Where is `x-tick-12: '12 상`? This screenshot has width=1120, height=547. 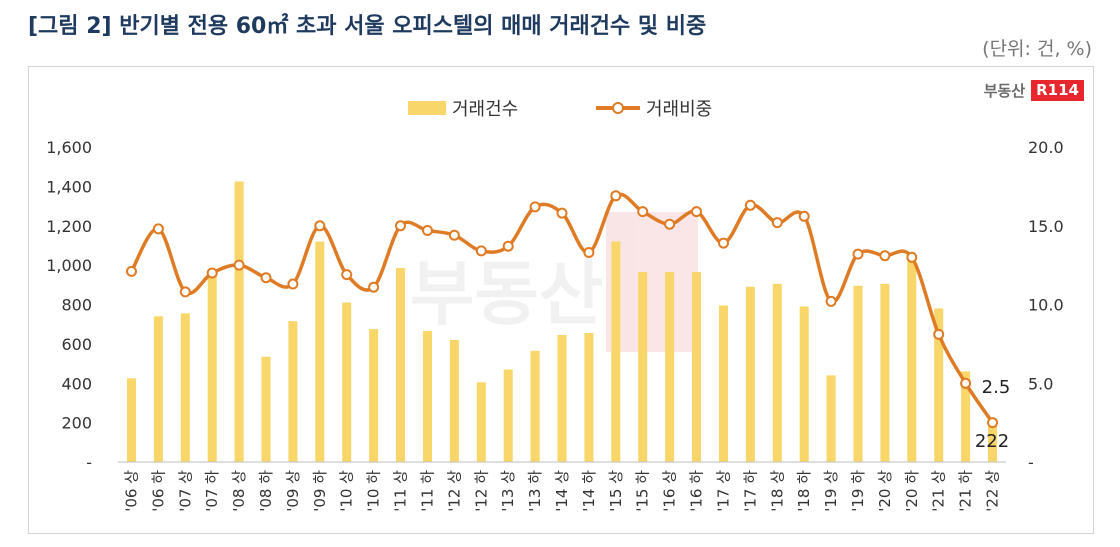
x-tick-12: '12 상 is located at coordinates (454, 491).